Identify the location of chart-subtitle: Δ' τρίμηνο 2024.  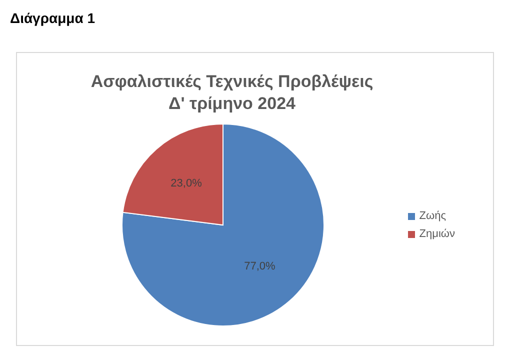
(232, 104).